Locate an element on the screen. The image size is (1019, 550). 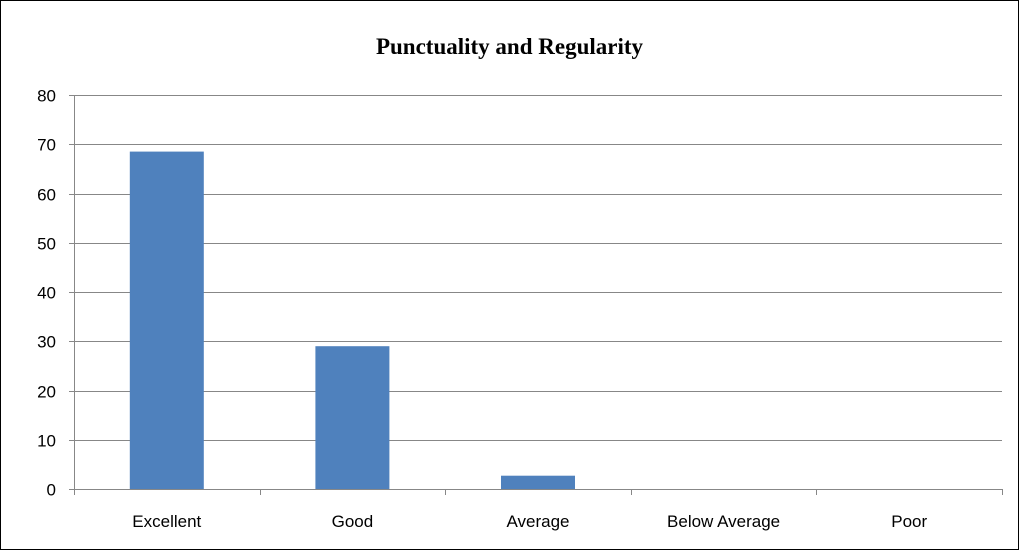
y-tick-label: 10 is located at coordinates (46, 441).